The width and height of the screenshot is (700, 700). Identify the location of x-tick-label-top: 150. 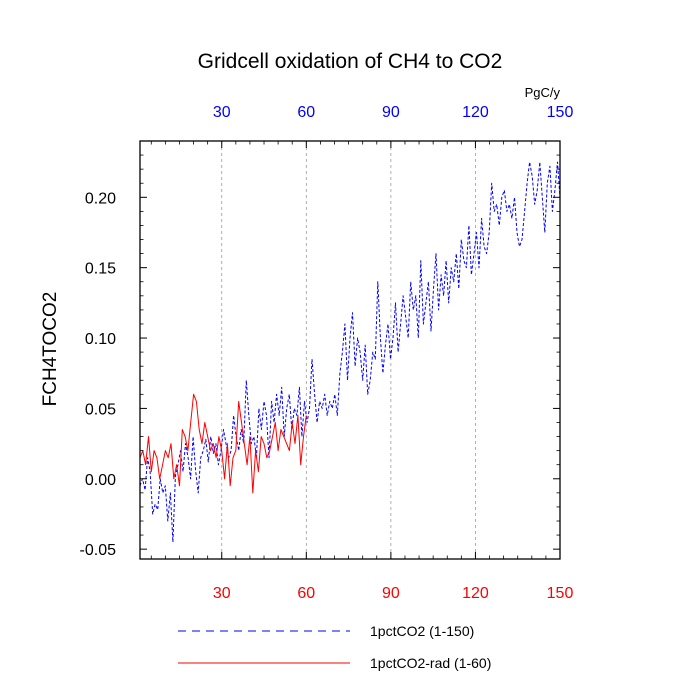
(560, 112).